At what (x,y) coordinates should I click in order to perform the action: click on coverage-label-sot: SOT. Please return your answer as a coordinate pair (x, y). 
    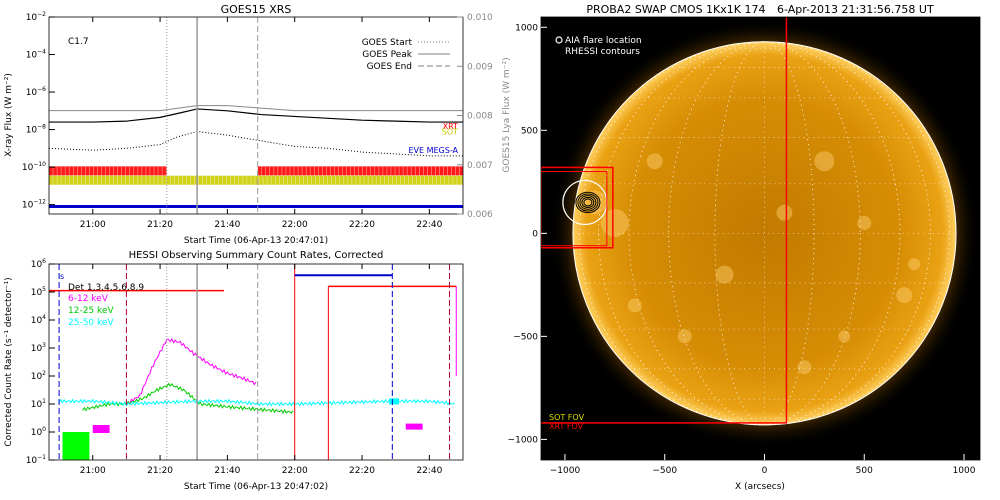
    Looking at the image, I should click on (450, 131).